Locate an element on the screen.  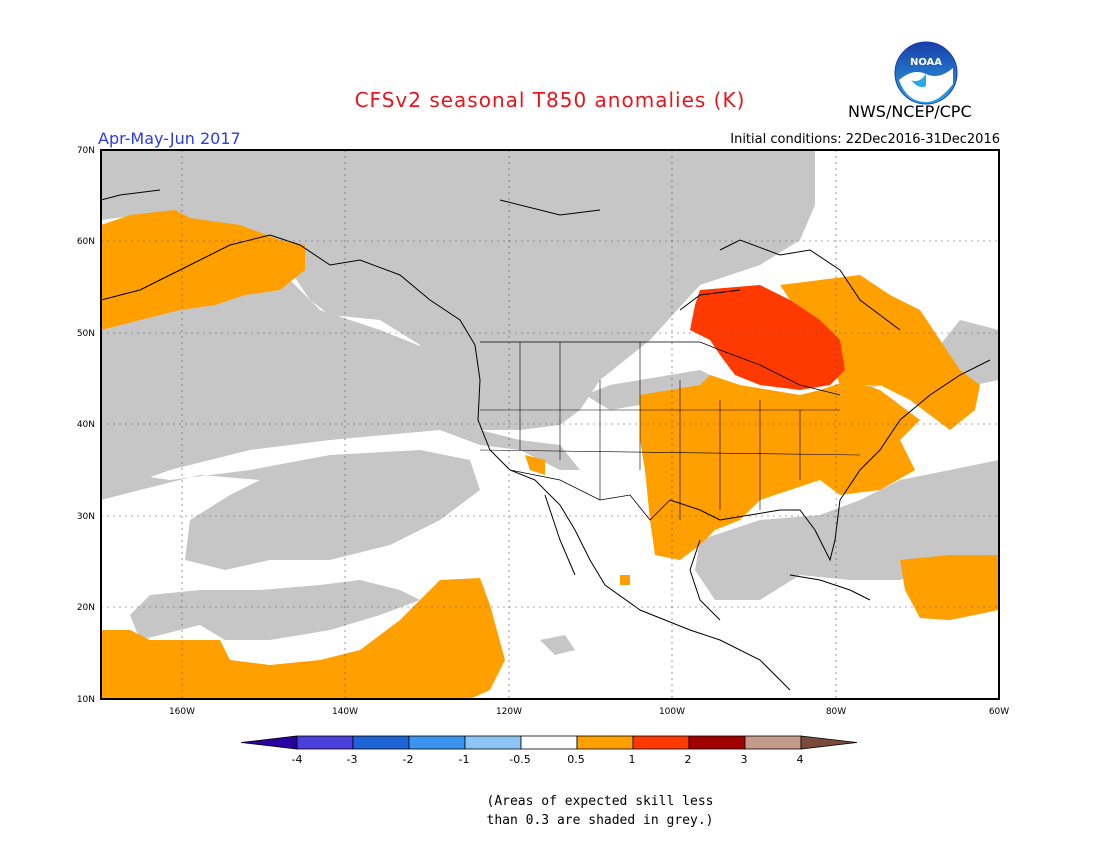
colorbar: -4 -3 -2 -1 -0.5 0.5 1 2 3 4 is located at coordinates (549, 750).